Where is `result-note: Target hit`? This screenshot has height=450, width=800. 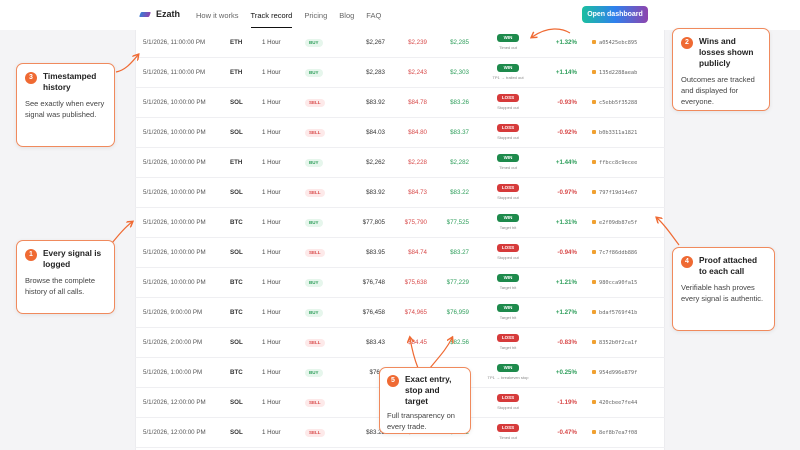
result-note: Target hit is located at coordinates (508, 317).